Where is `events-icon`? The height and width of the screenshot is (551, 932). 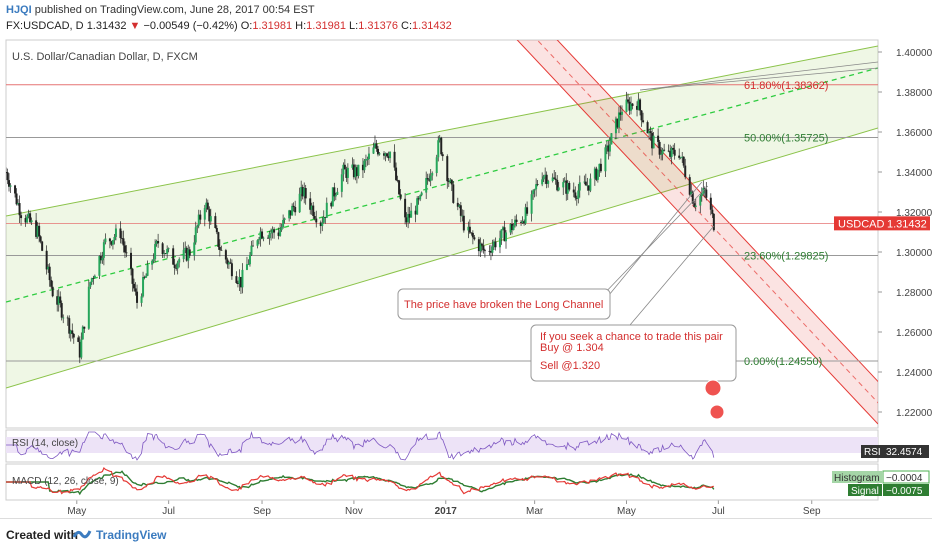
events-icon is located at coordinates (714, 399).